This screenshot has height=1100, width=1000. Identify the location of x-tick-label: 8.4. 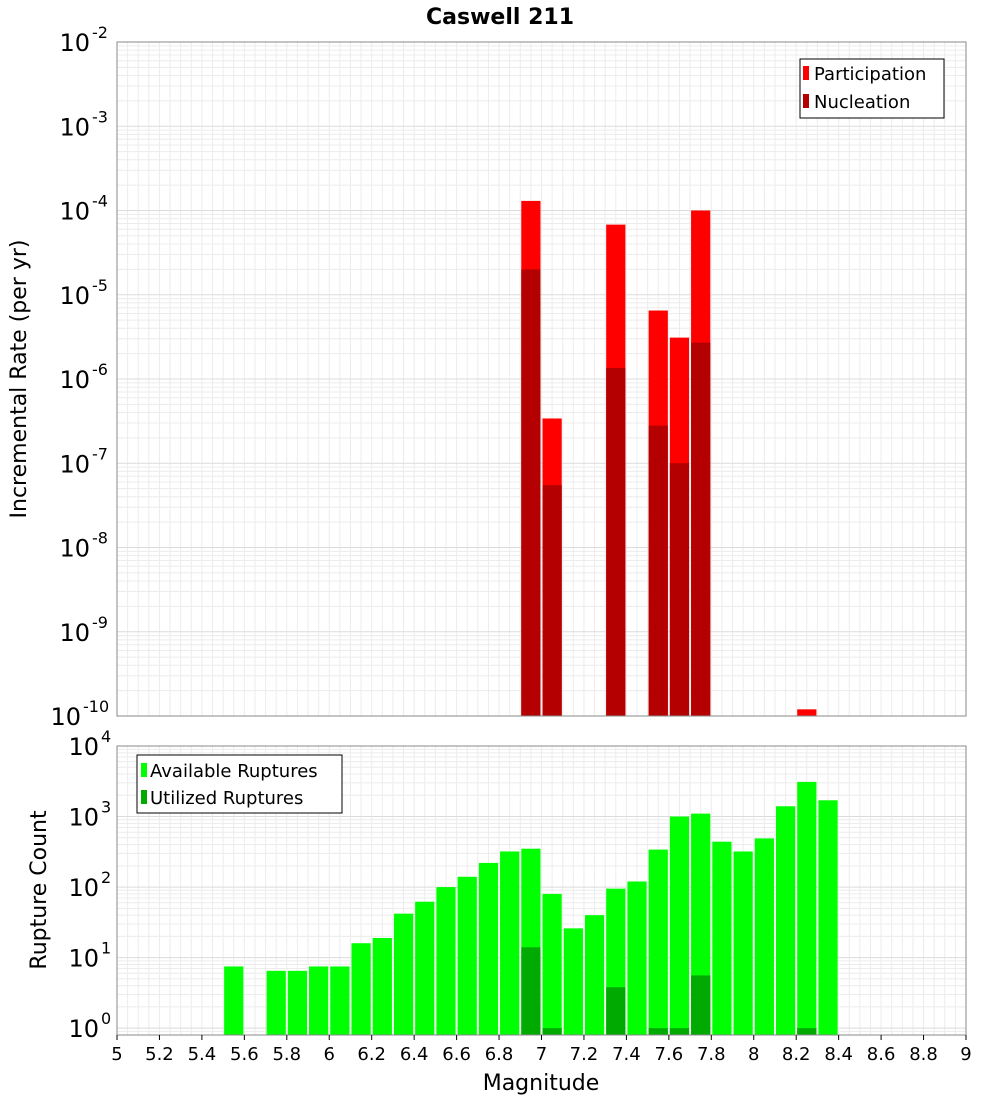
(838, 1054).